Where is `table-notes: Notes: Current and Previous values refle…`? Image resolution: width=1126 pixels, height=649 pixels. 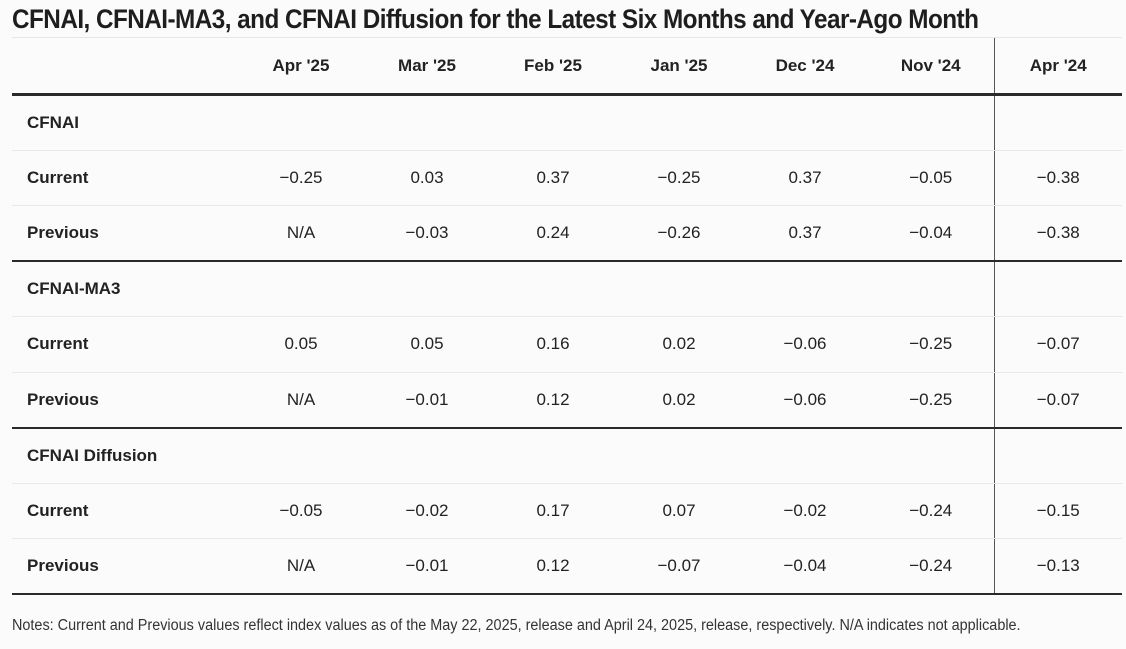 table-notes: Notes: Current and Previous values refle… is located at coordinates (516, 625).